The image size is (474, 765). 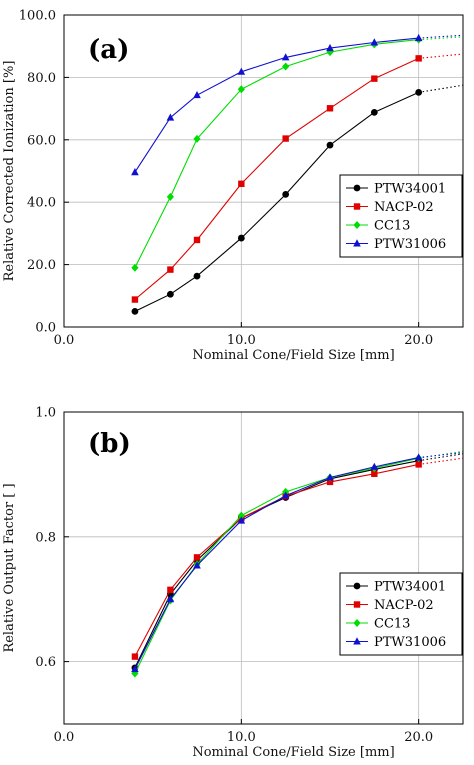 I want to click on y-axis-label: Relative Output Factor [ ], so click(x=9, y=567).